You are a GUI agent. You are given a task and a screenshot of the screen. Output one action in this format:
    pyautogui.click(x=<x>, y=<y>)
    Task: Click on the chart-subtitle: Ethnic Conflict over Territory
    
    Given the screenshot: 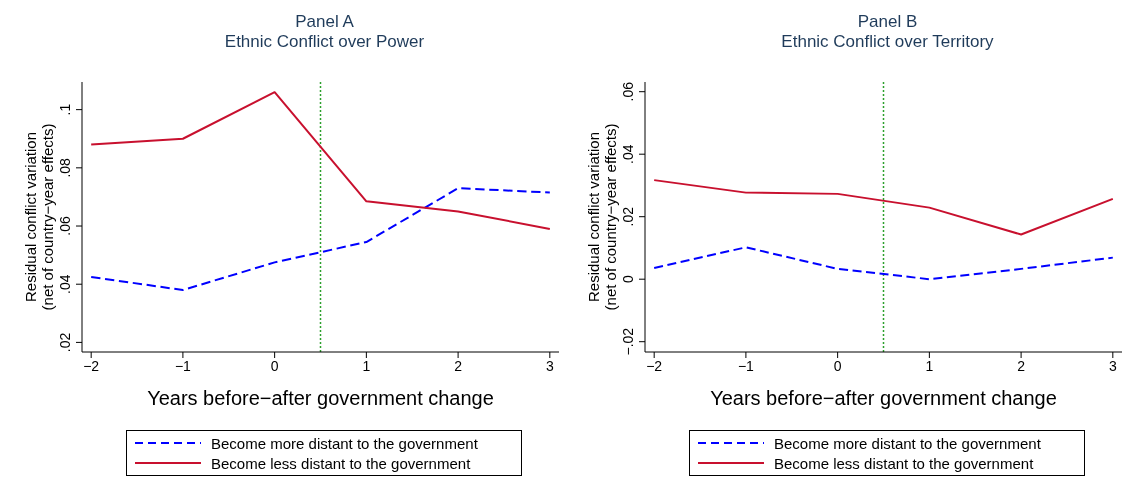 What is the action you would take?
    pyautogui.click(x=887, y=42)
    